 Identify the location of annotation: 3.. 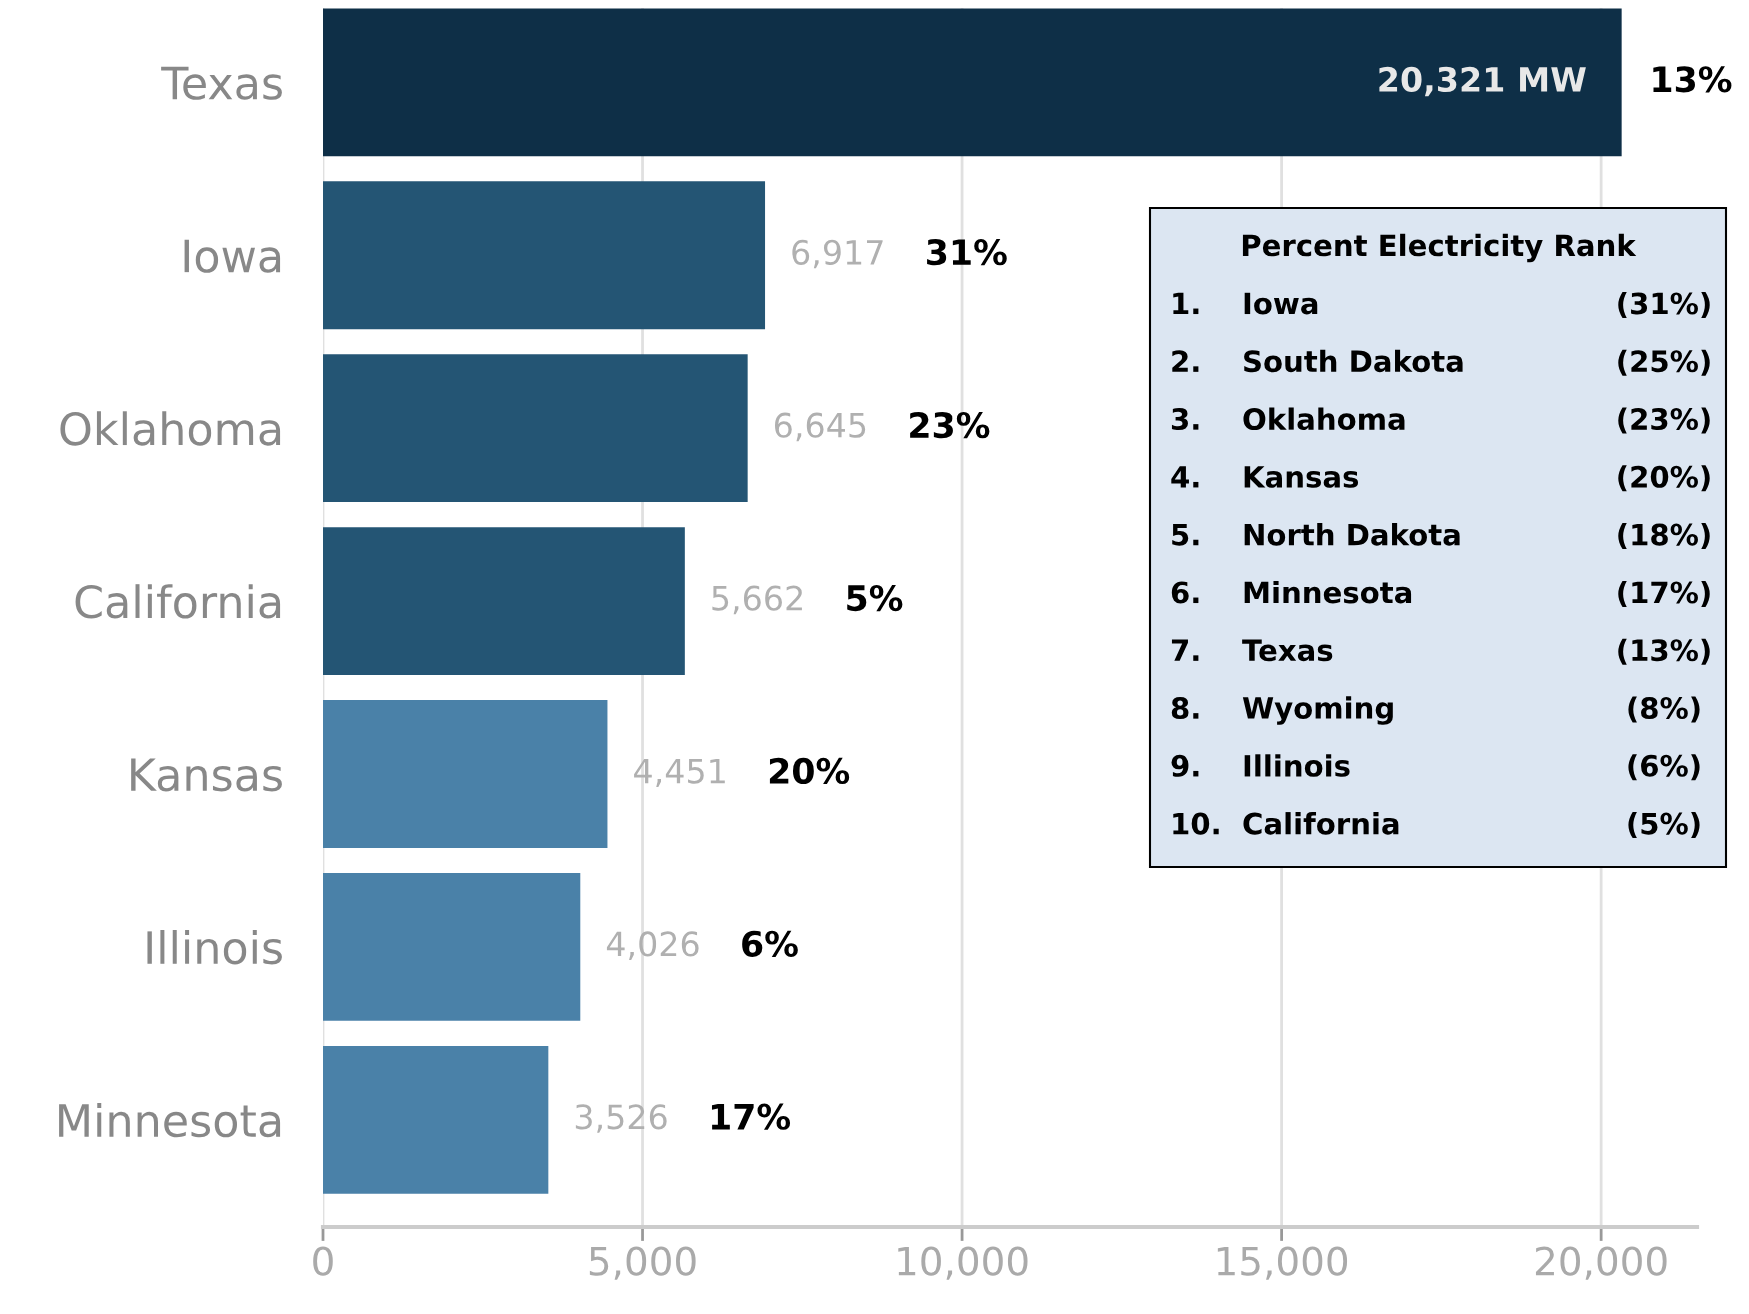
(1185, 419).